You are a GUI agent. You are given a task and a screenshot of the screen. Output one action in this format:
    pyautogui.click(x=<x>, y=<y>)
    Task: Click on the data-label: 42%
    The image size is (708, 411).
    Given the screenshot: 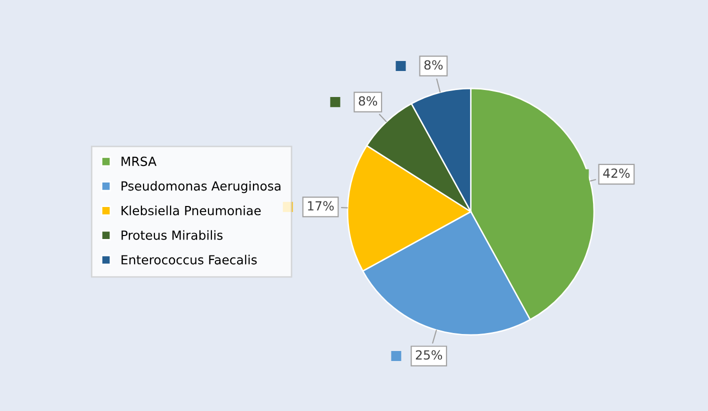 What is the action you would take?
    pyautogui.click(x=616, y=173)
    